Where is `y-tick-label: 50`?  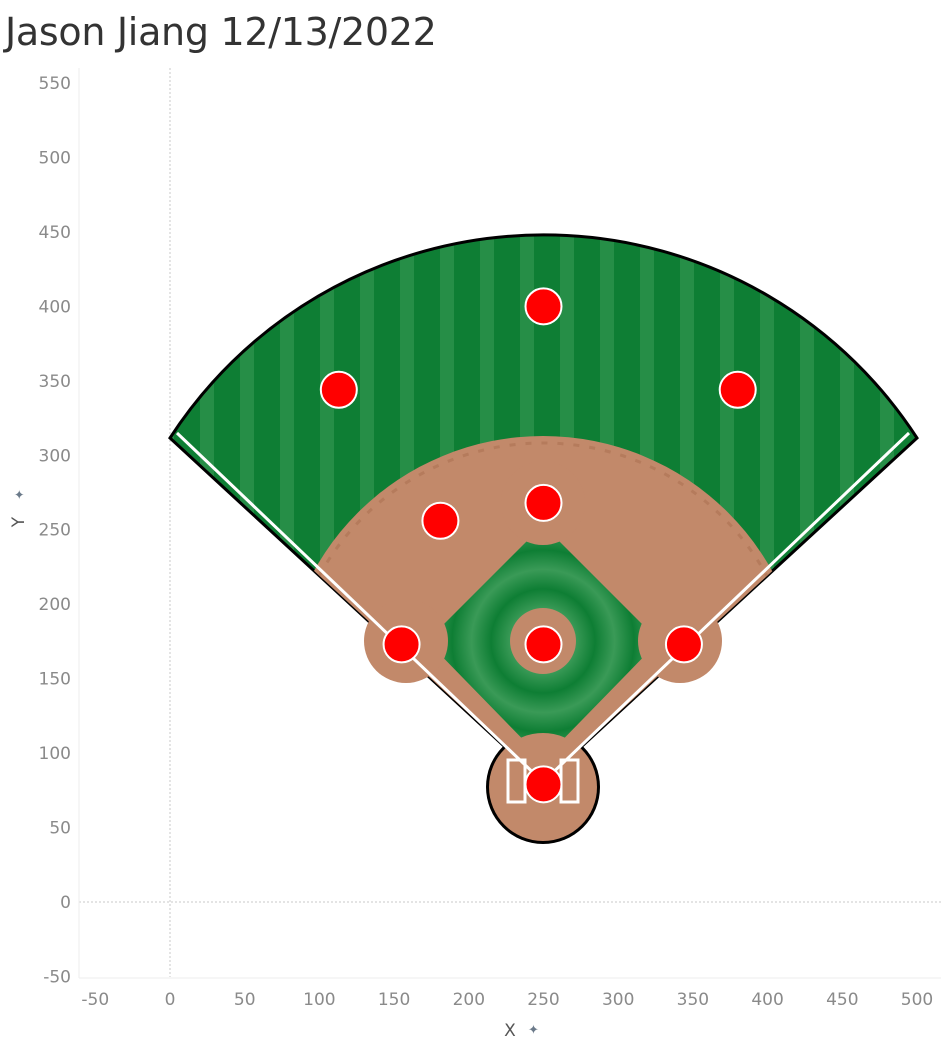 y-tick-label: 50 is located at coordinates (60, 829).